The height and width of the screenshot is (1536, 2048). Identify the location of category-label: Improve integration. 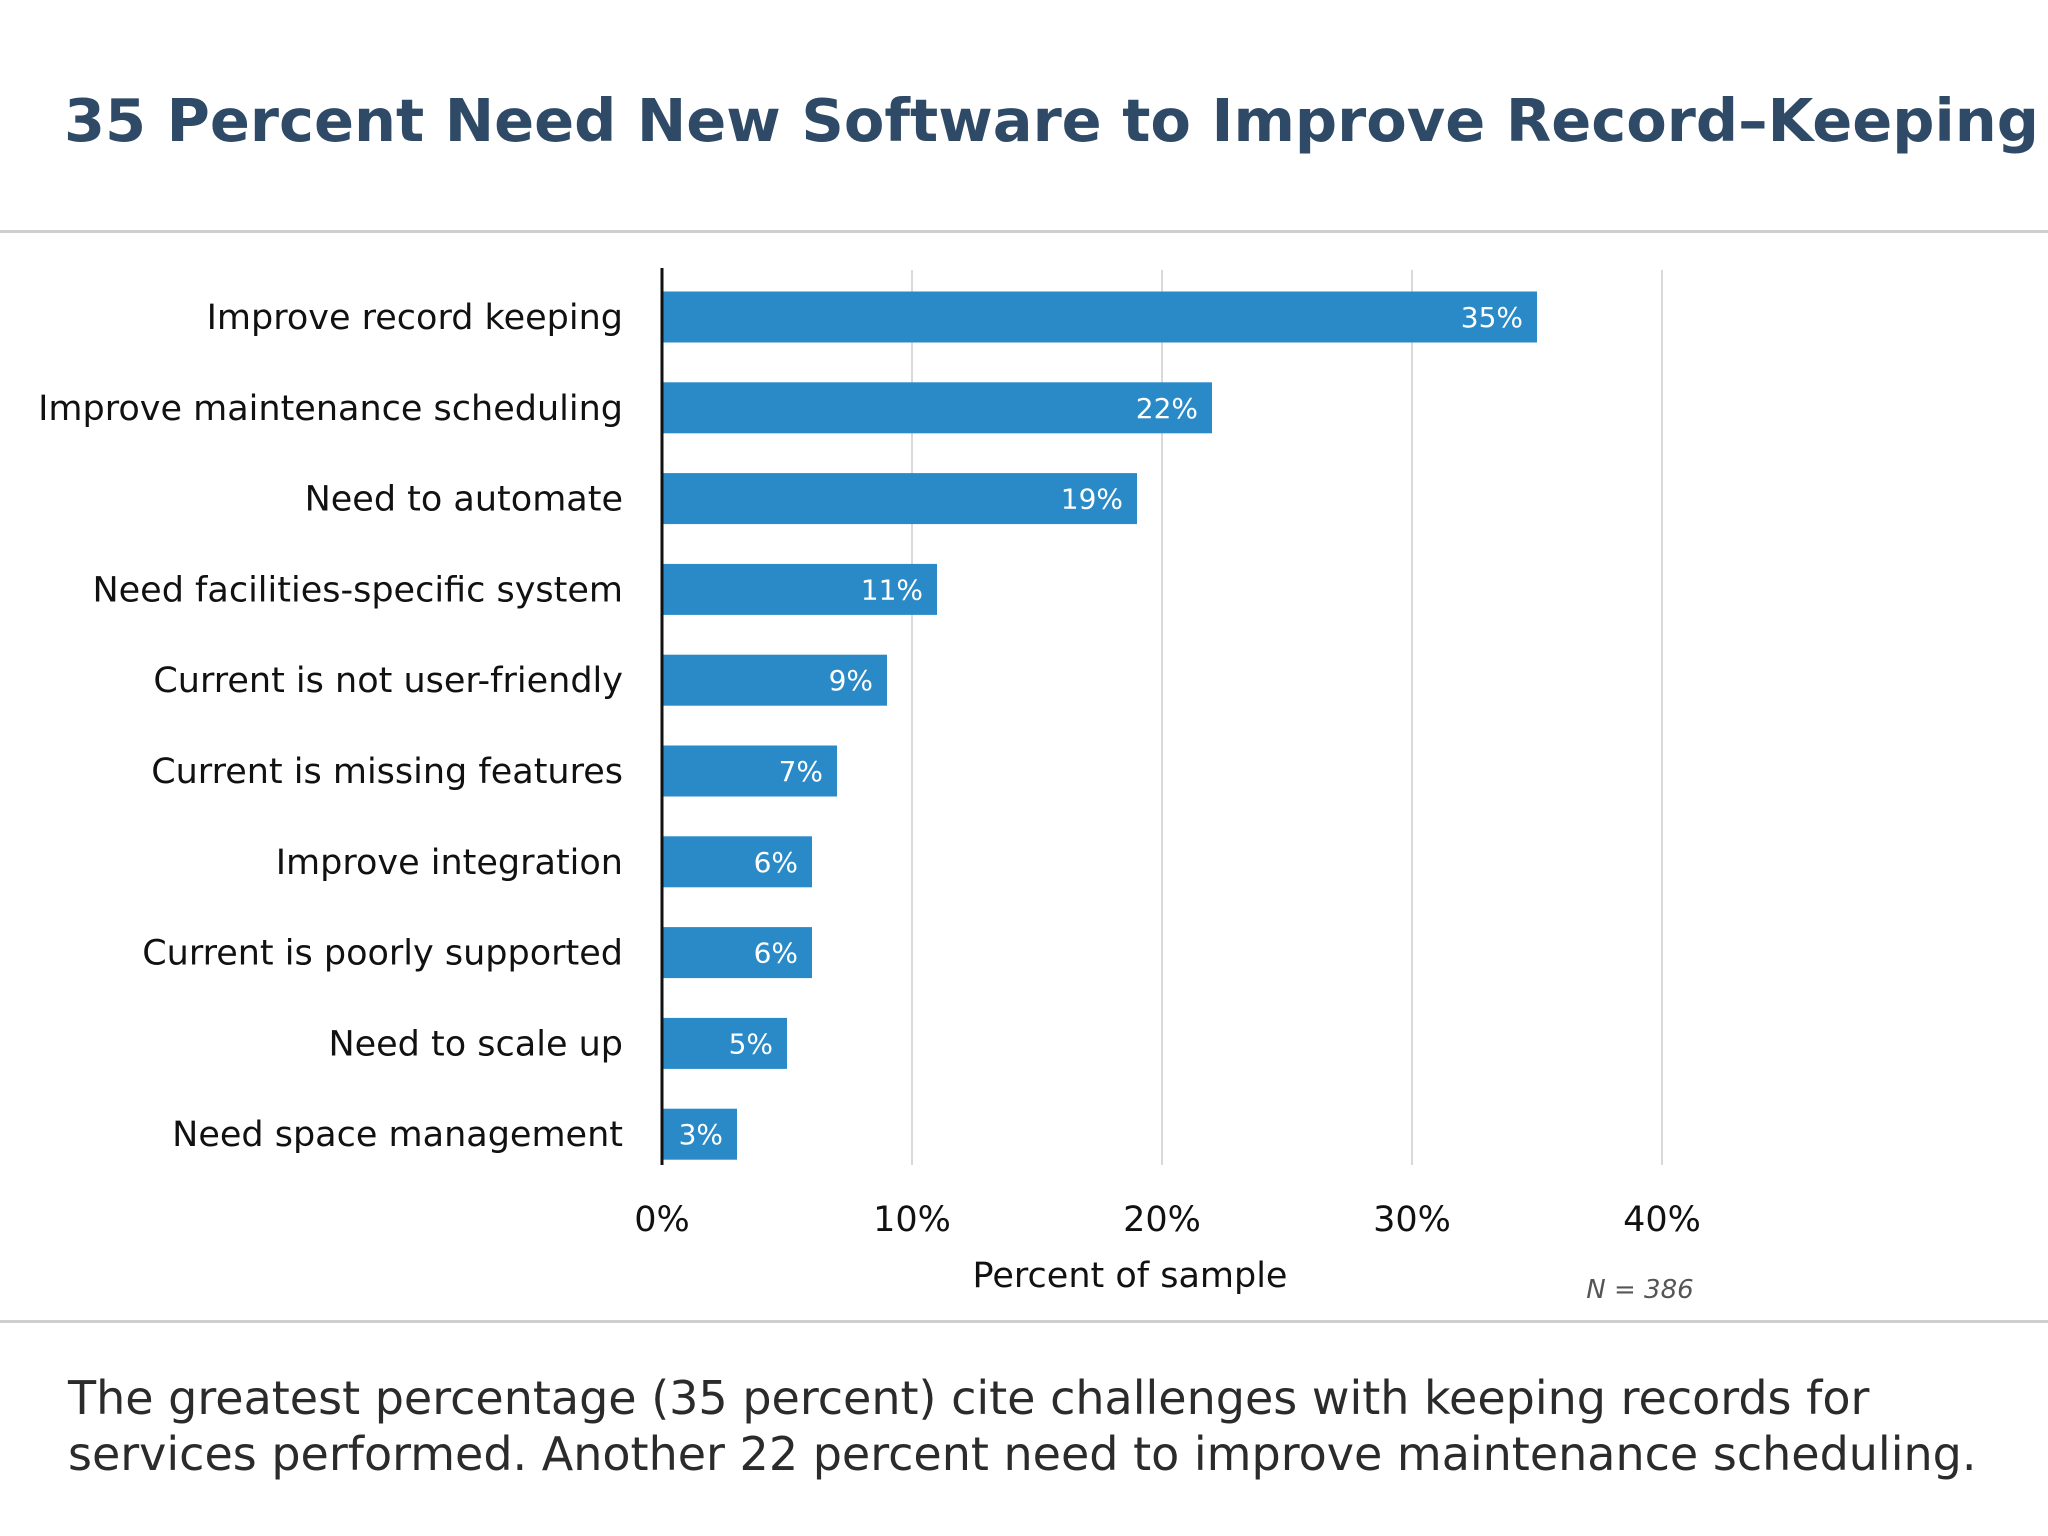
(449, 863).